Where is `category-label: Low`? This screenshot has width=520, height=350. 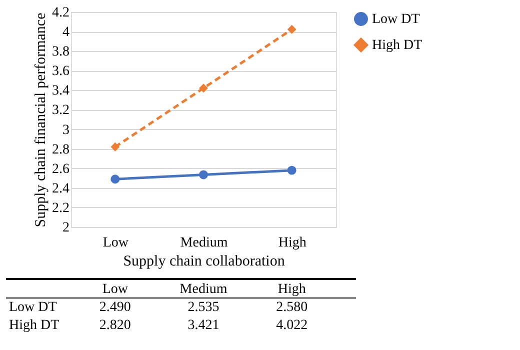
category-label: Low is located at coordinates (115, 289).